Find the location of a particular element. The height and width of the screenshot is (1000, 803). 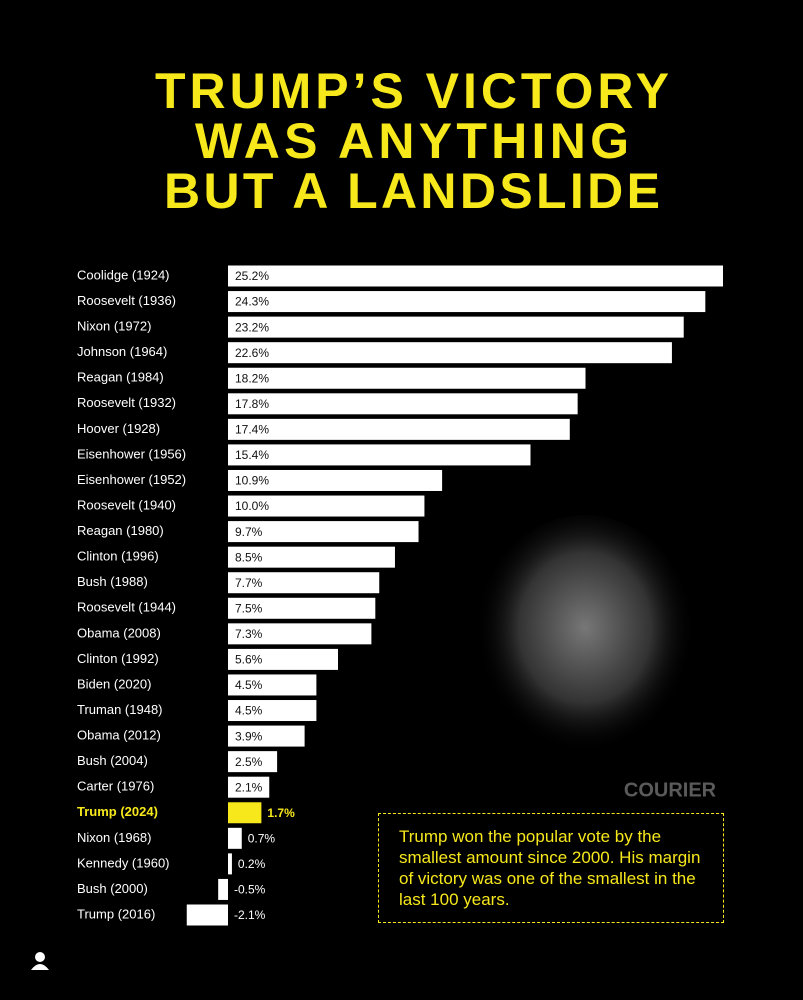

category-label: Nixon (1972) is located at coordinates (114, 326).